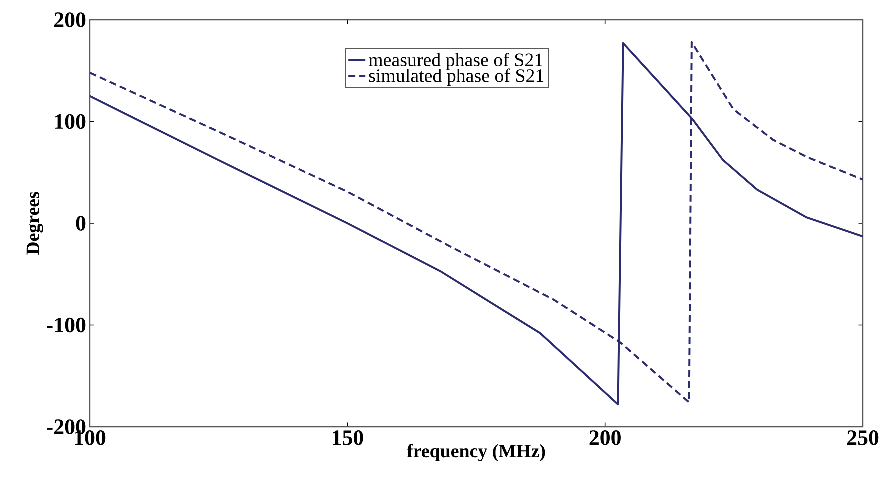 The width and height of the screenshot is (886, 491). Describe the element at coordinates (863, 438) in the screenshot. I see `x-tick-label: 250` at that location.